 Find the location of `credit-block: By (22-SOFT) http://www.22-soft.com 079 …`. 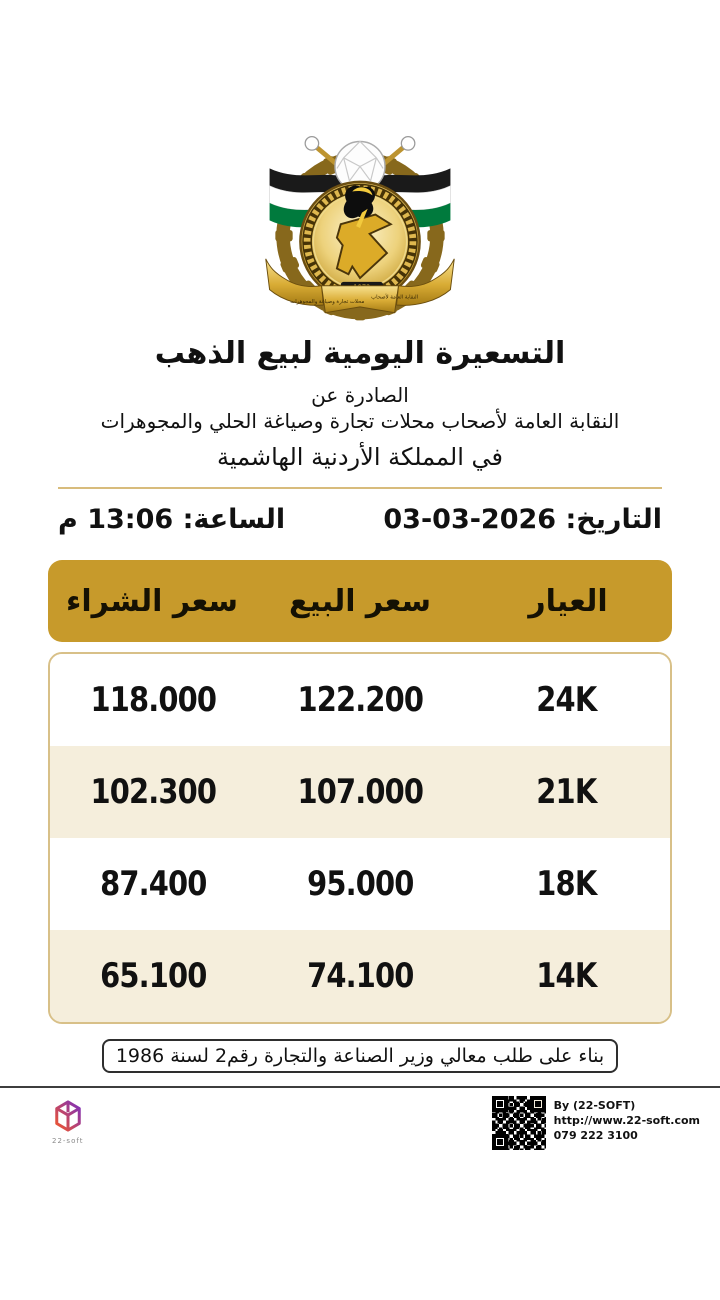

credit-block: By (22-SOFT) http://www.22-soft.com 079 … is located at coordinates (595, 1123).